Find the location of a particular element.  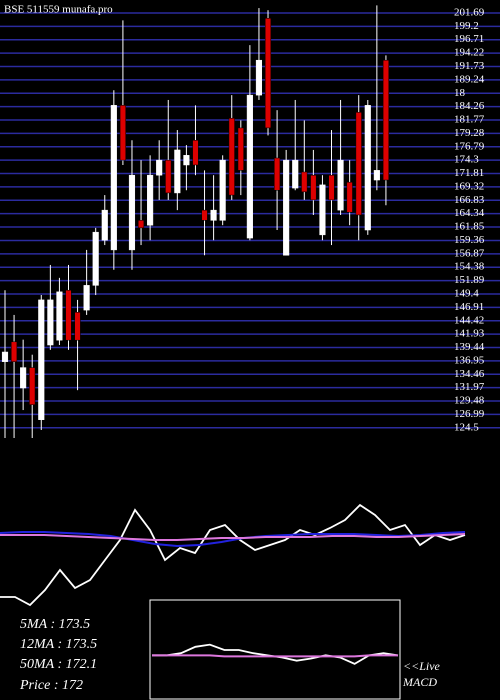

stat: 5MA : 173.5 is located at coordinates (55, 624).